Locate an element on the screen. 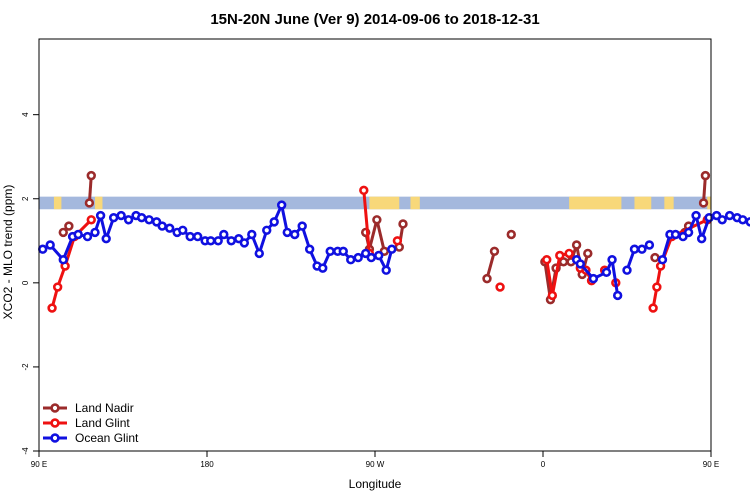 The image size is (750, 500). y-tick-label: 2 is located at coordinates (25, 198).